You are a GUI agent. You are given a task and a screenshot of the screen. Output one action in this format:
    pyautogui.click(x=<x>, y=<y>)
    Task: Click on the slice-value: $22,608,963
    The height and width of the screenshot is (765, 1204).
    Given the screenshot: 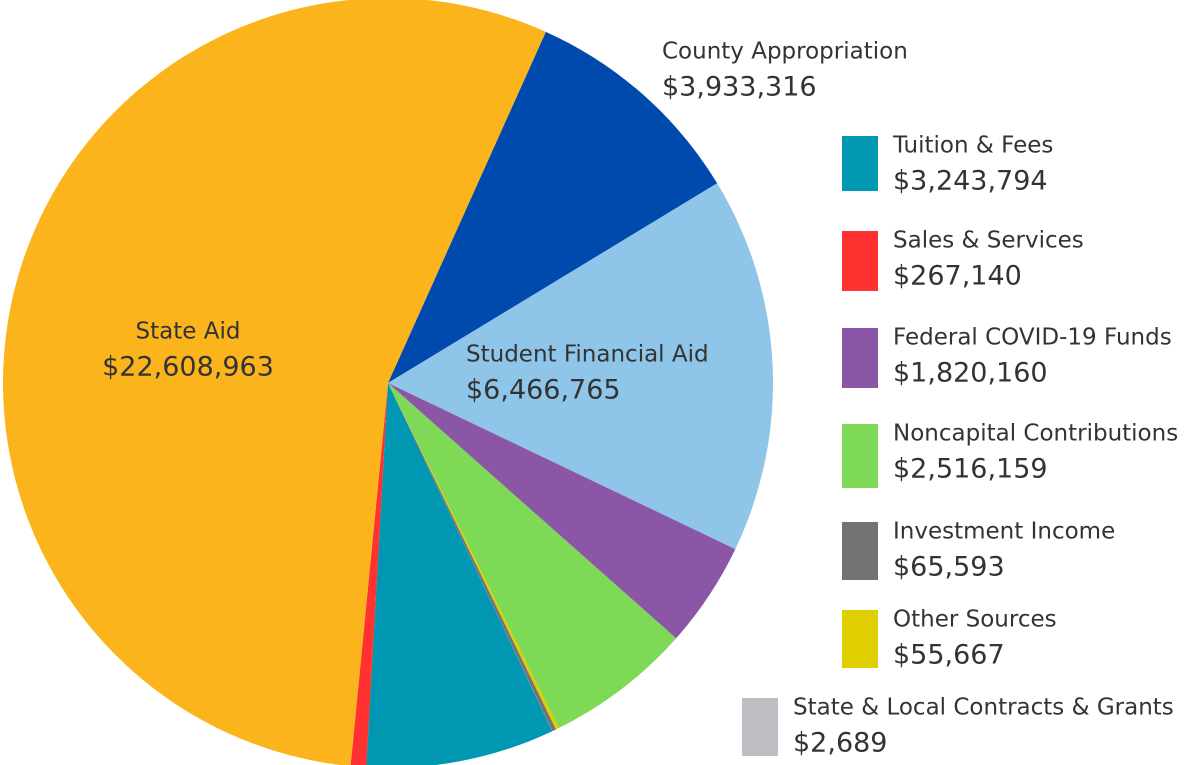 What is the action you would take?
    pyautogui.click(x=188, y=367)
    